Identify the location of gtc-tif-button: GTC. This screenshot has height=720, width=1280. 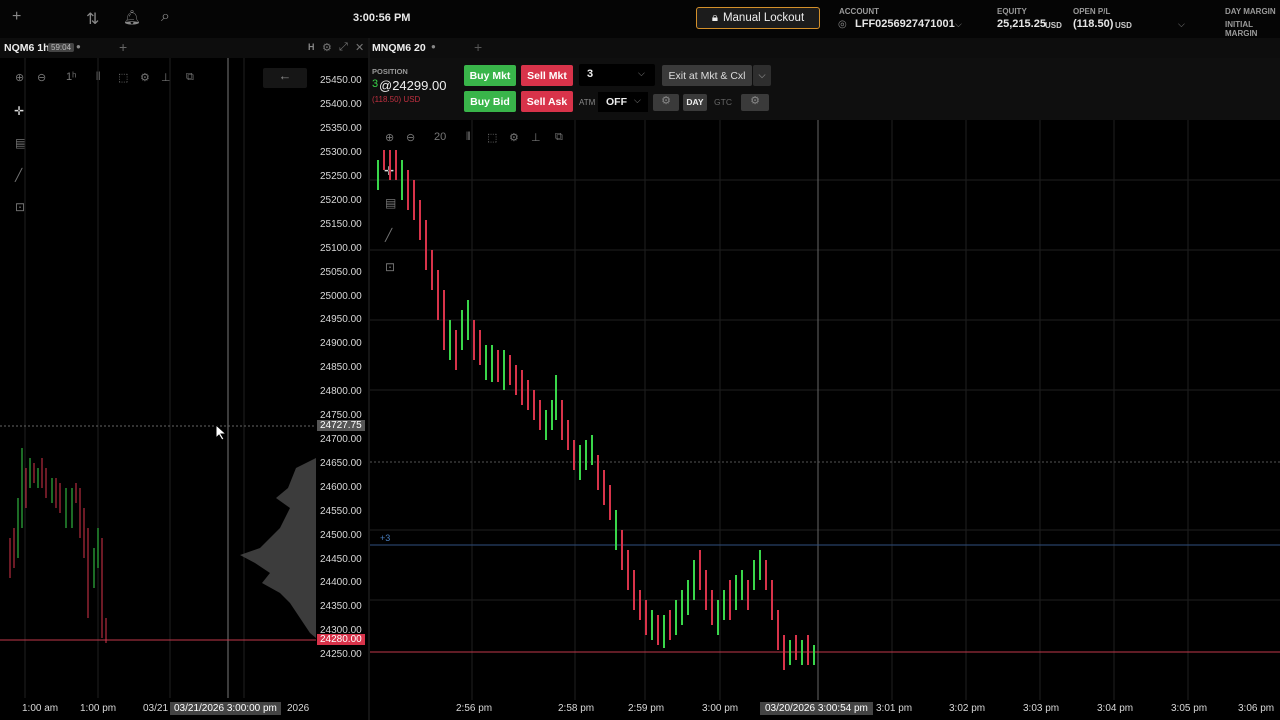
(723, 102).